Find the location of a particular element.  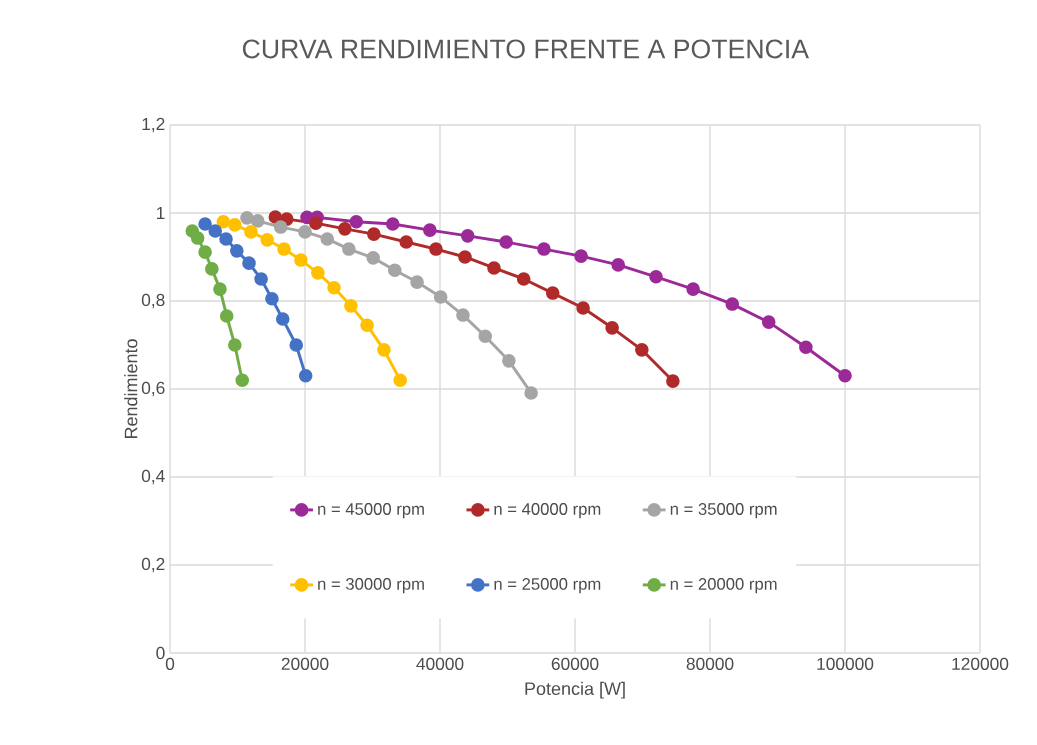

x-tick-label: 80000 is located at coordinates (710, 663).